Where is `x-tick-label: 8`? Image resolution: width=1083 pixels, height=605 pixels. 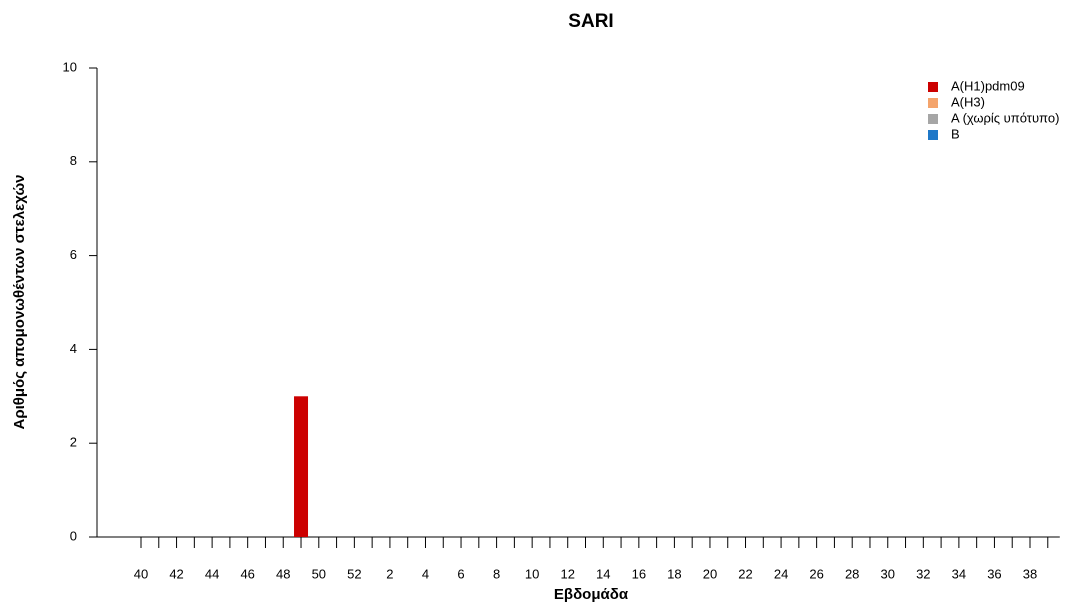
x-tick-label: 8 is located at coordinates (496, 573).